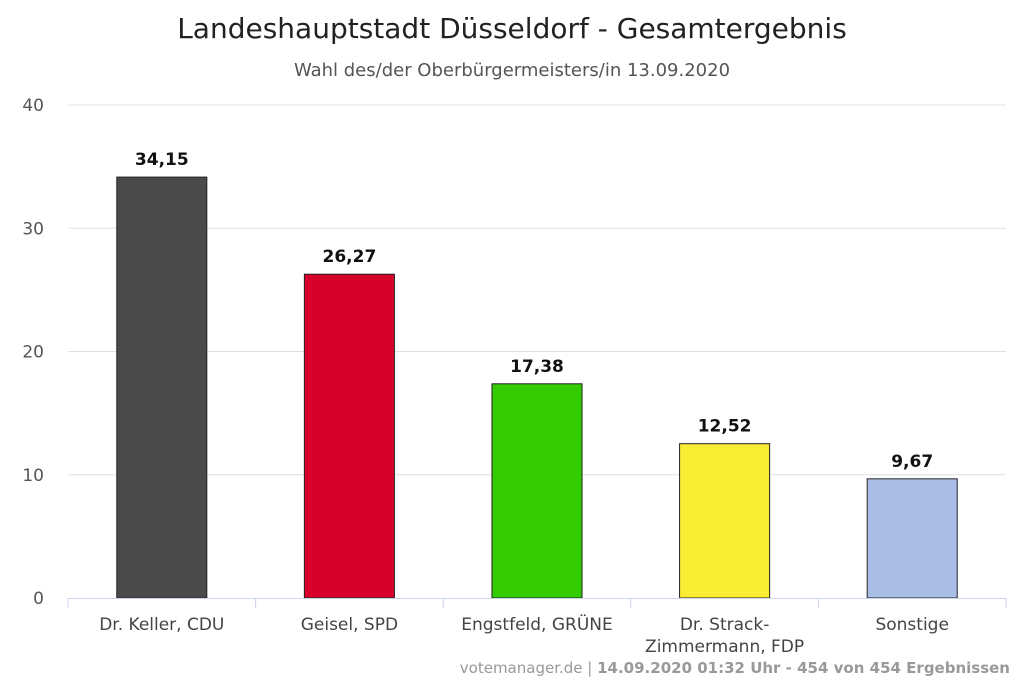  I want to click on data-label: 12,52, so click(725, 427).